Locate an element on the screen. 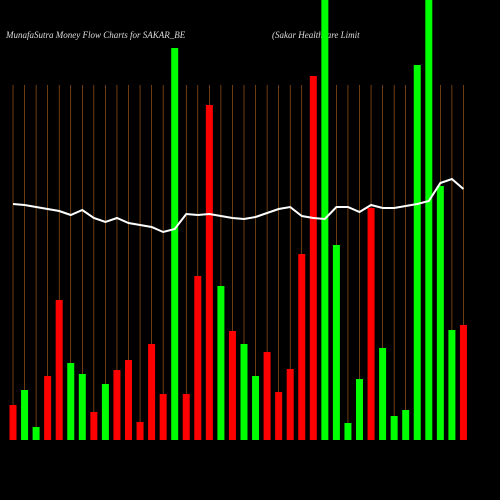  money-flow-line is located at coordinates (238, 205).